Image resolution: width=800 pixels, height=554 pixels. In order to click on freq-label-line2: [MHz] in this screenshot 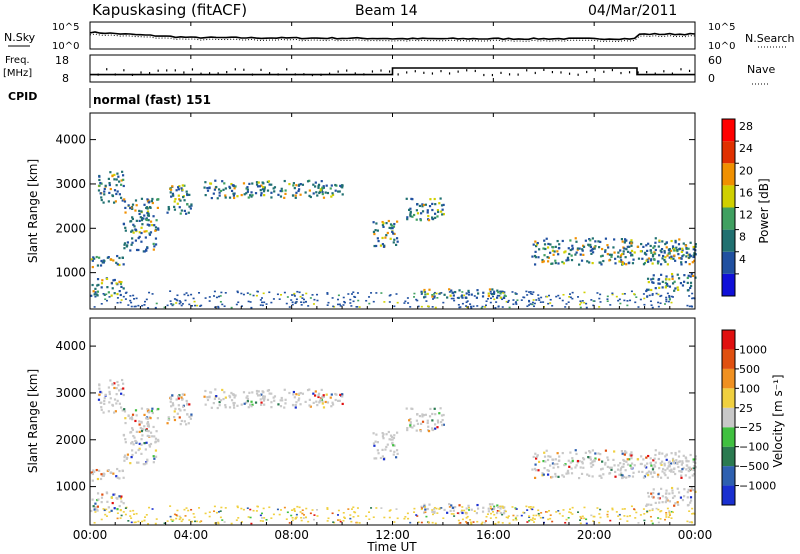, I will do `click(17, 73)`.